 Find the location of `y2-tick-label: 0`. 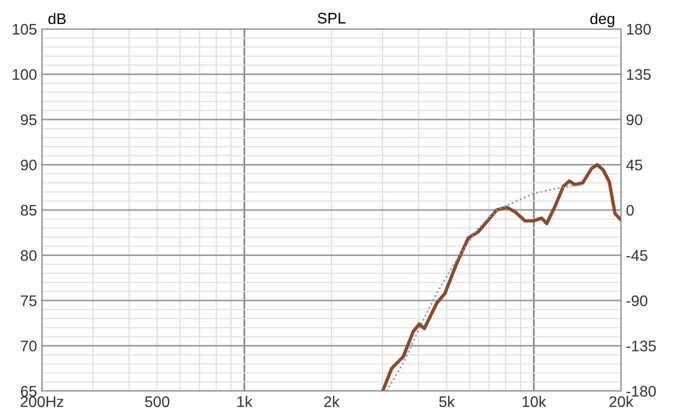

y2-tick-label: 0 is located at coordinates (630, 210).